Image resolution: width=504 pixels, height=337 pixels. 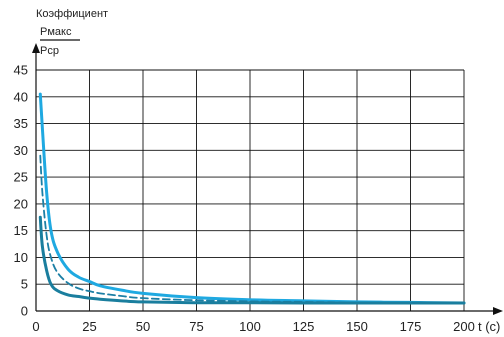 I want to click on x-tick-label-75: 75, so click(x=196, y=326).